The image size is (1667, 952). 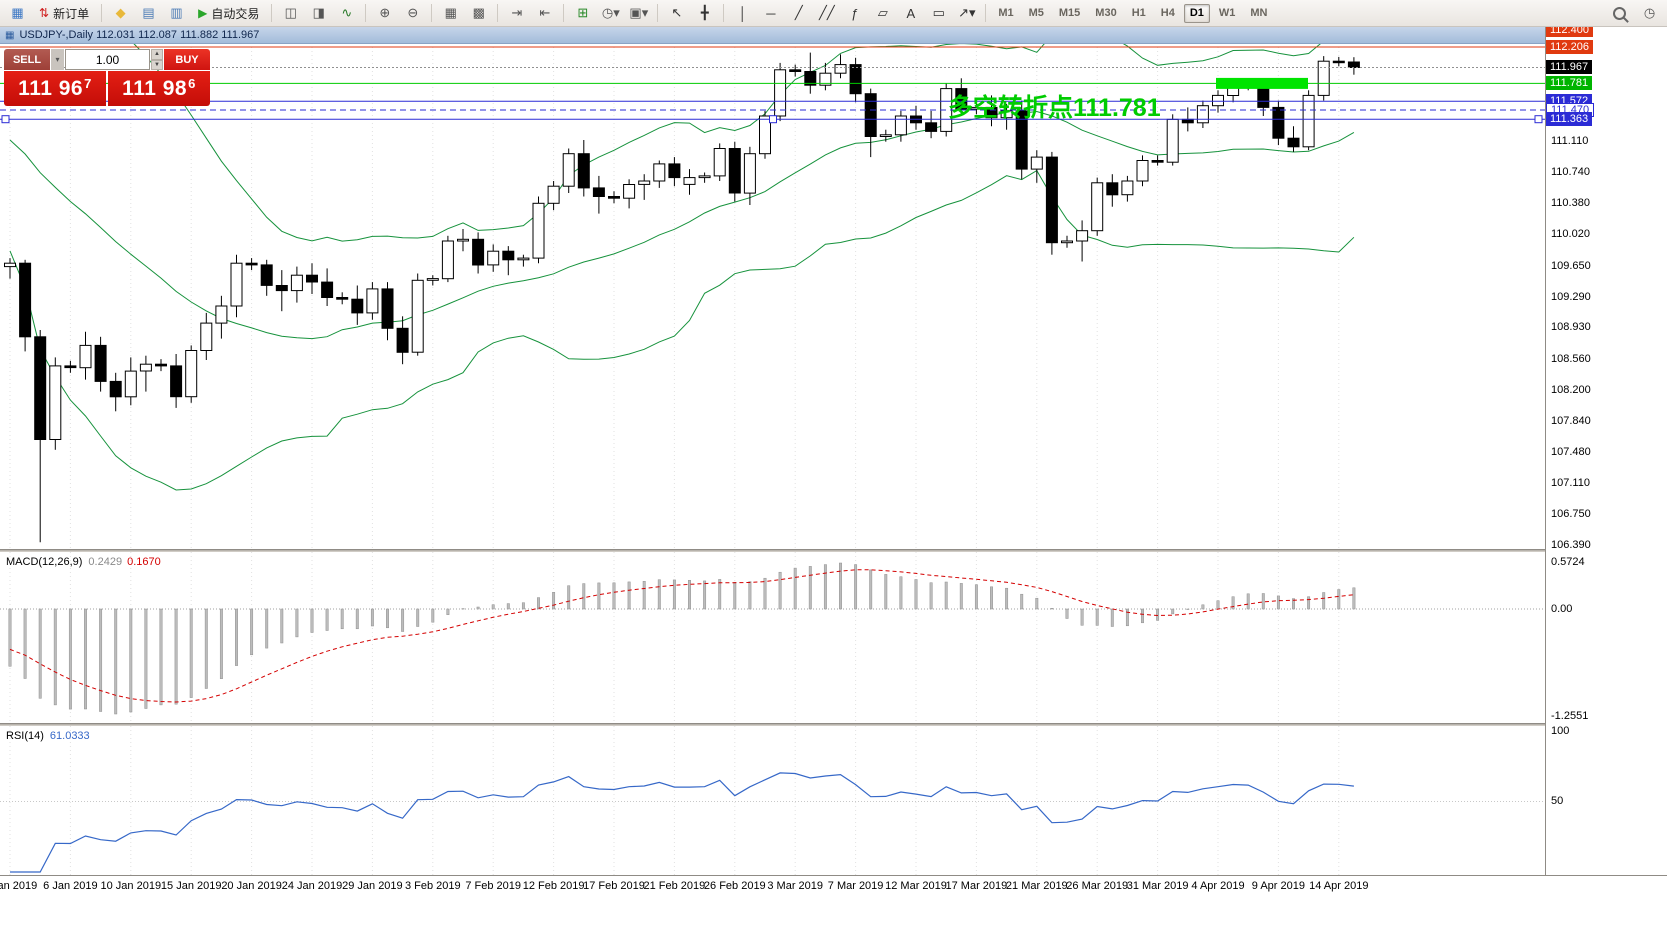 I want to click on sell-button: SELL, so click(x=27, y=59).